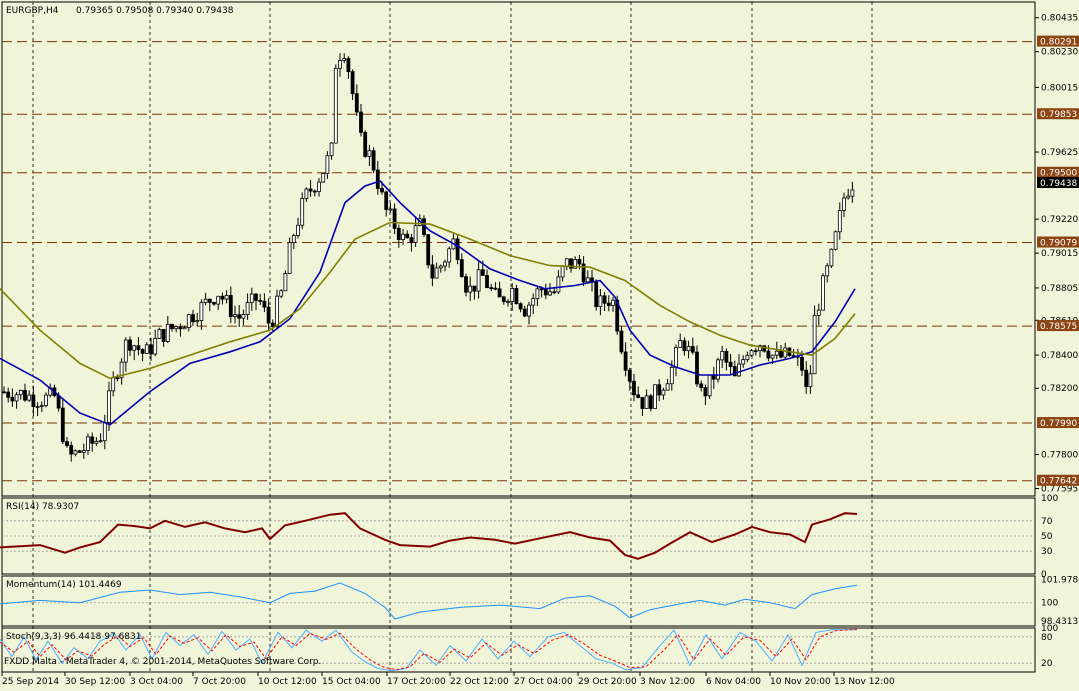  What do you see at coordinates (607, 682) in the screenshot?
I see `x-tick-label: 29 Oct 20:00` at bounding box center [607, 682].